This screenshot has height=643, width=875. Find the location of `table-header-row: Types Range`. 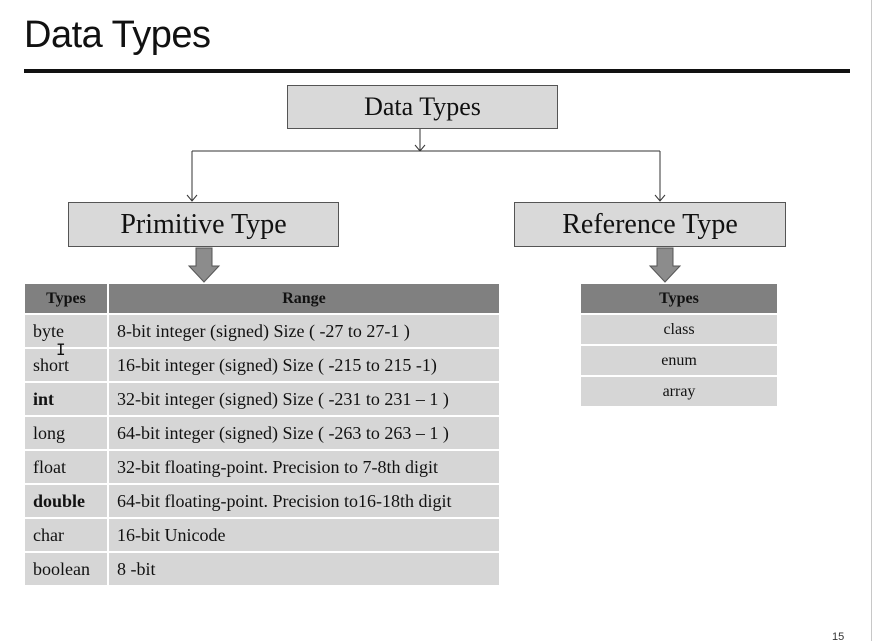

table-header-row: Types Range is located at coordinates (262, 299).